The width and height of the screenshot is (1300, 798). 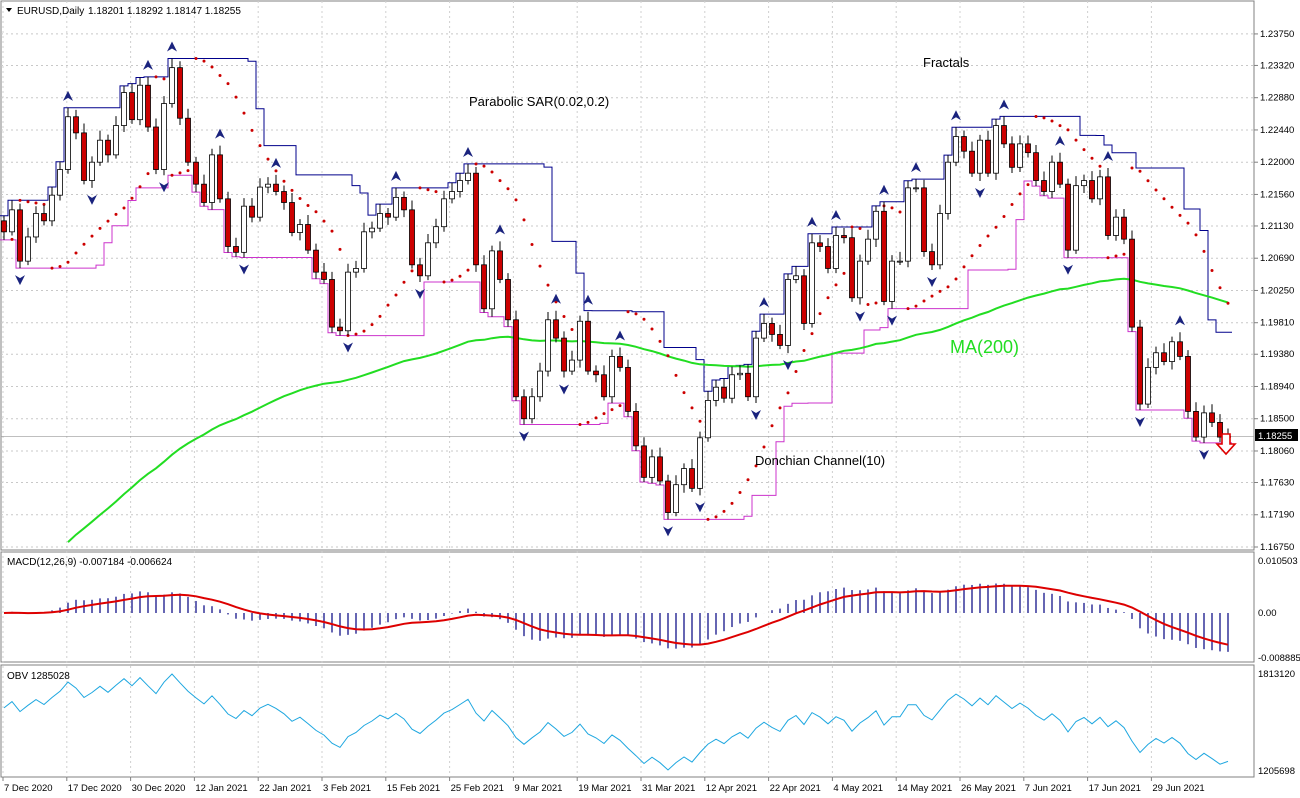 I want to click on date-tick-label: 19 Mar 2021, so click(x=604, y=788).